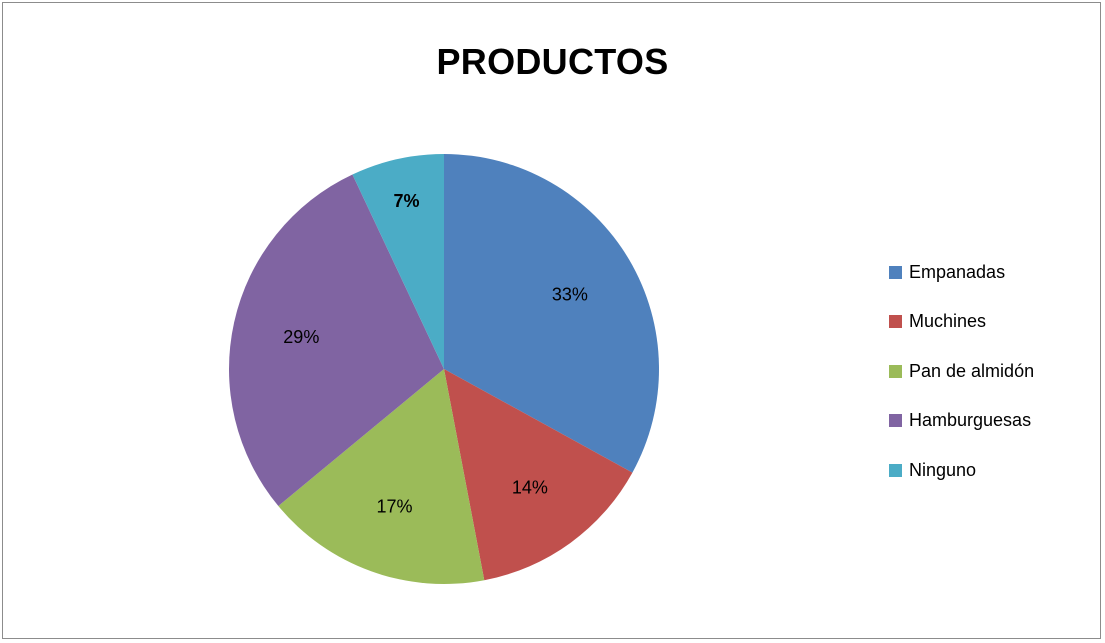  What do you see at coordinates (948, 321) in the screenshot?
I see `legend-label: Muchines` at bounding box center [948, 321].